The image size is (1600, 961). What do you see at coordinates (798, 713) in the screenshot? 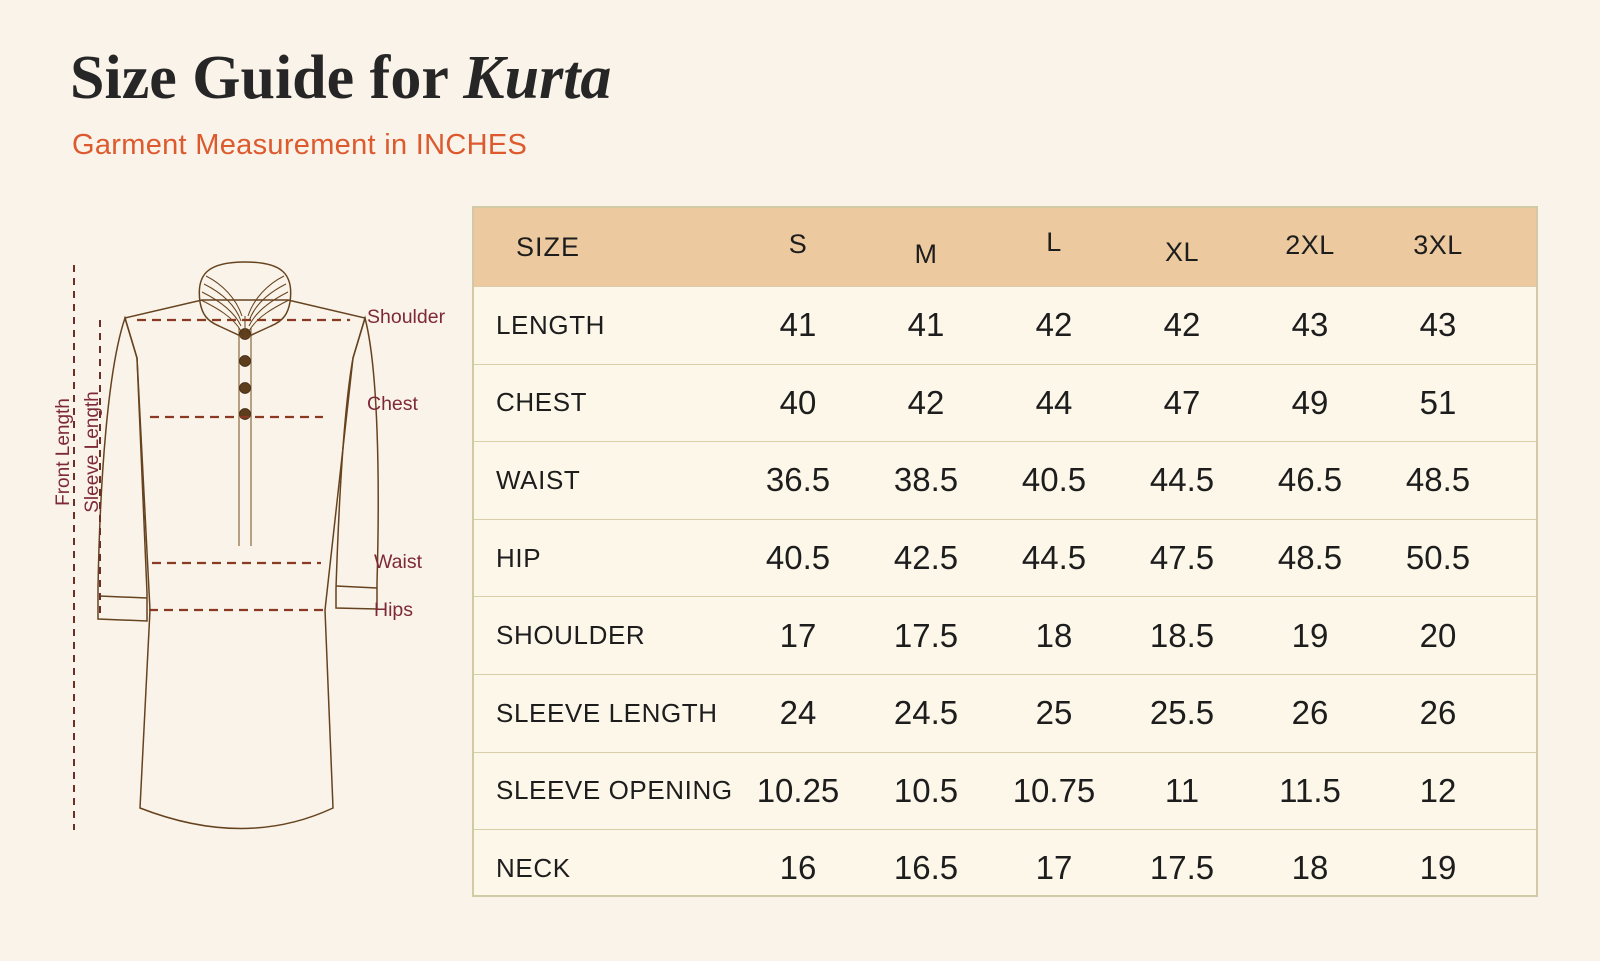
I see `table-cell: 24` at bounding box center [798, 713].